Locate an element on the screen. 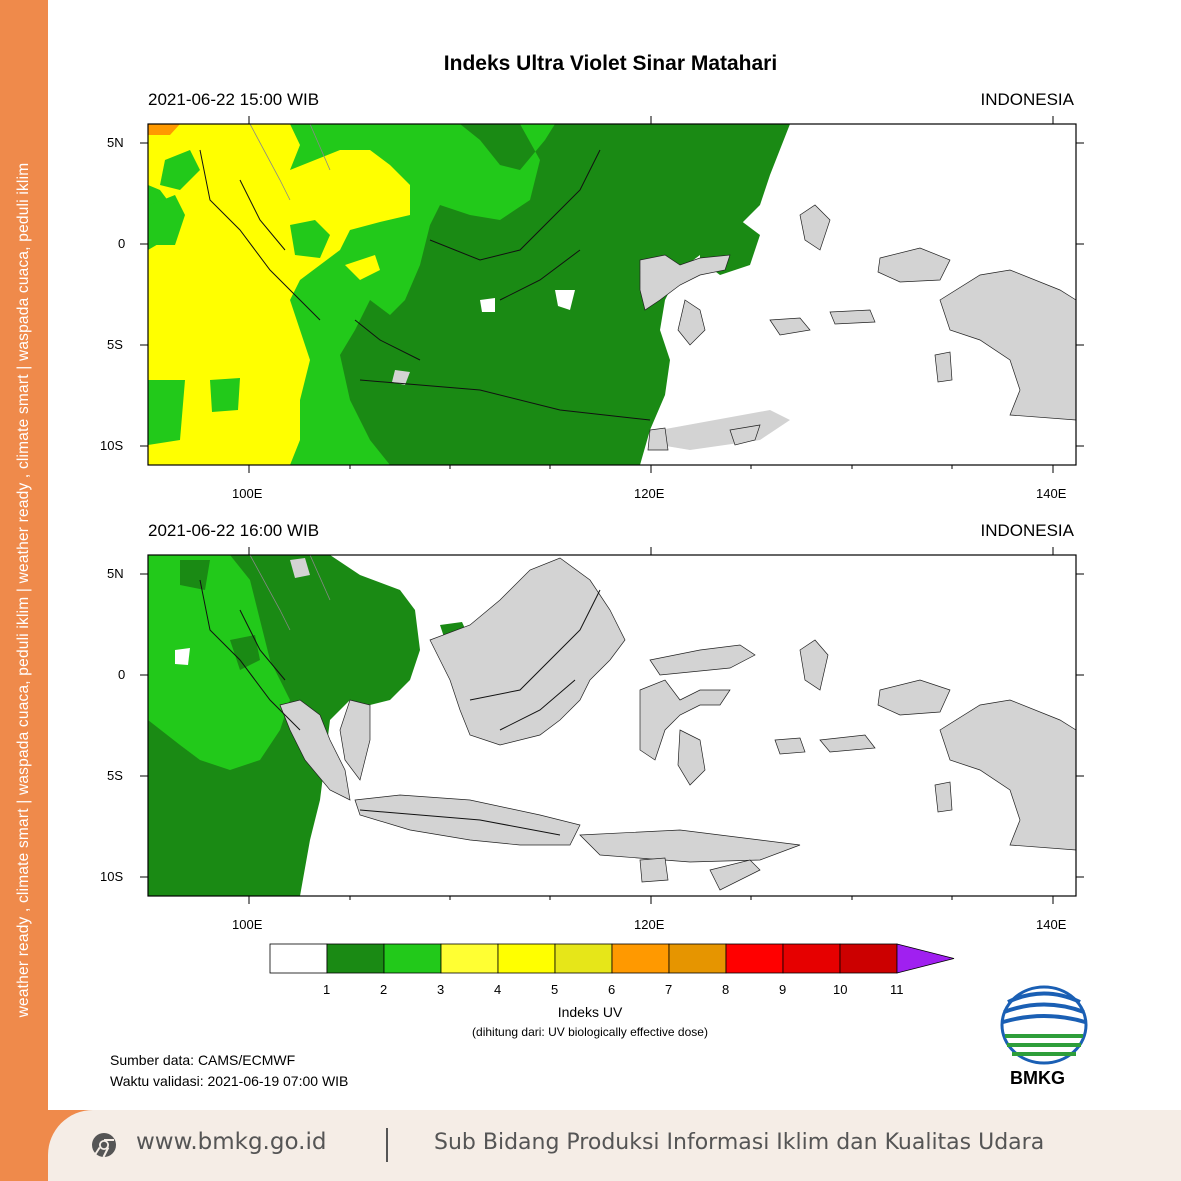 This screenshot has height=1181, width=1181. colorbar-tick-label: 4 is located at coordinates (498, 989).